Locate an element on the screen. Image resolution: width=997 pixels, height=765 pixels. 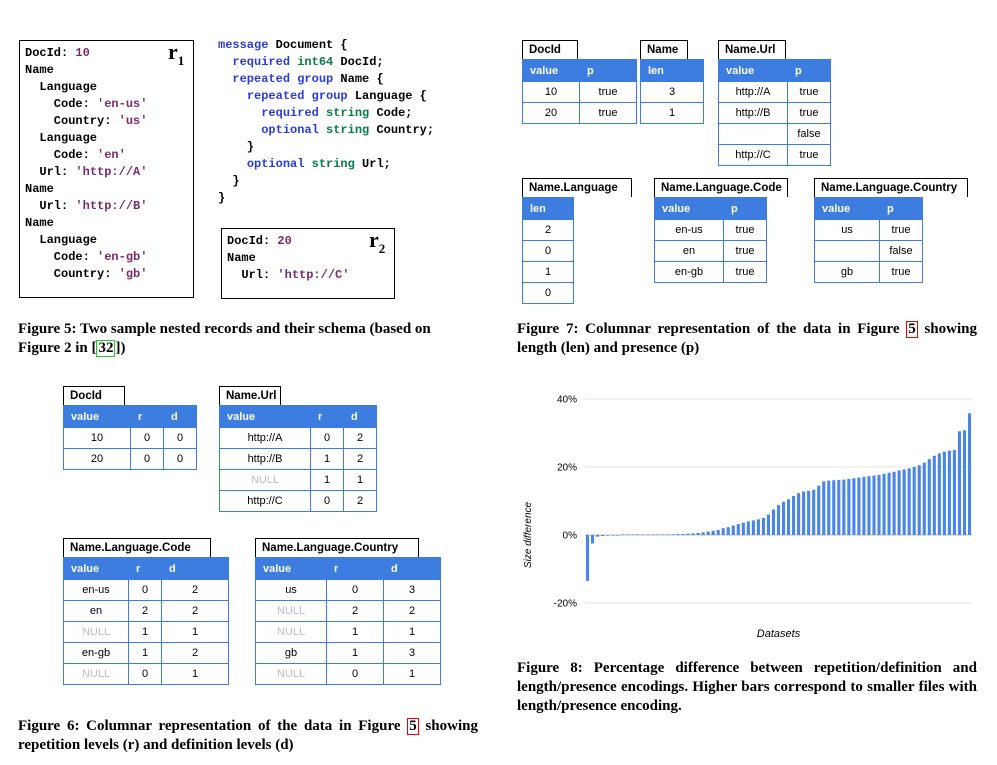
y-tick-label: 0% is located at coordinates (570, 536).